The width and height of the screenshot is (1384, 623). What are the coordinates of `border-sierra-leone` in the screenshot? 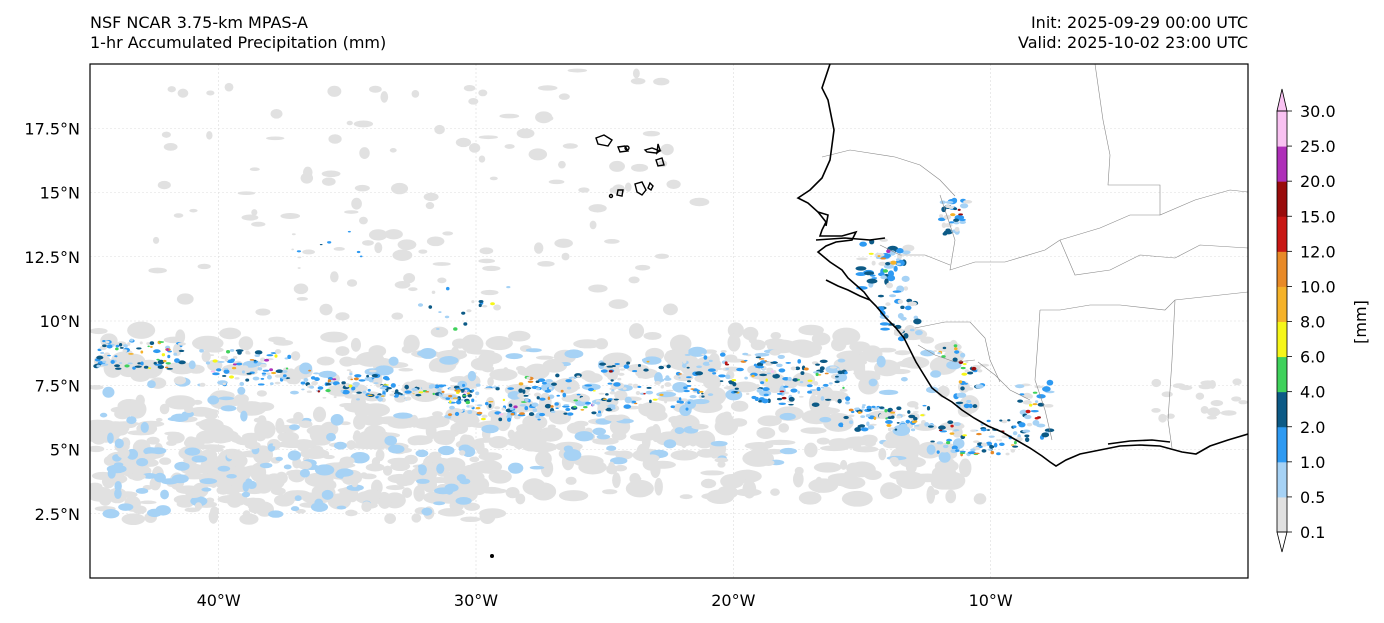 It's located at (946, 353).